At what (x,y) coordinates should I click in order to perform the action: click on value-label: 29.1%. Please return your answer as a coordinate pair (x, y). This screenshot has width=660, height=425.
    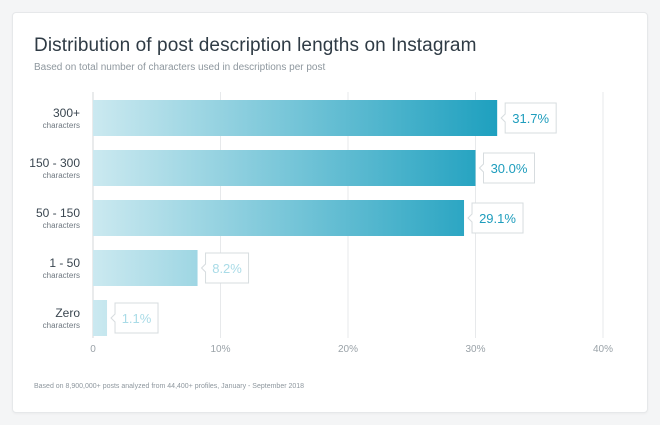
    Looking at the image, I should click on (497, 218).